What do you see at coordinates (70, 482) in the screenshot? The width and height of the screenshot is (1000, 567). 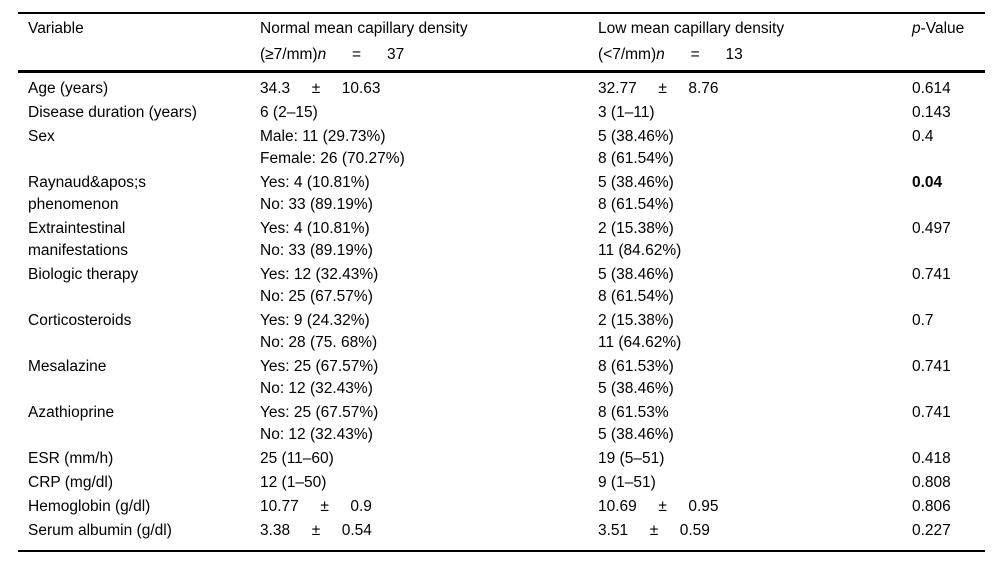 I see `variable-label: CRP (mg/dl)` at bounding box center [70, 482].